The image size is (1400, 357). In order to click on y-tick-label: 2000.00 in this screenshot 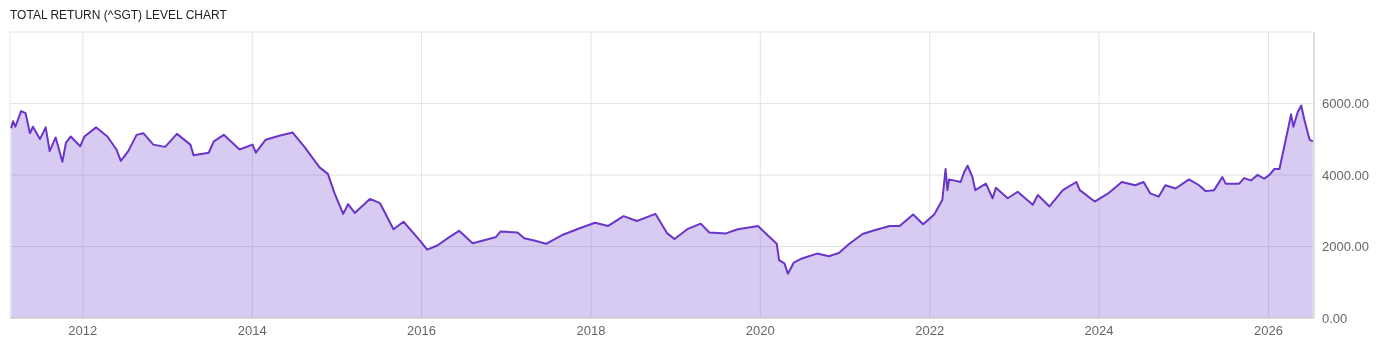, I will do `click(1345, 247)`.